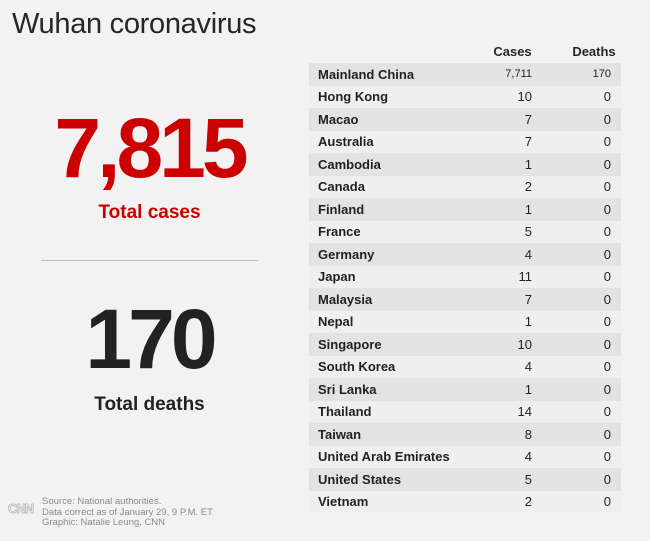 This screenshot has width=650, height=541. I want to click on country-name: Macao, so click(338, 119).